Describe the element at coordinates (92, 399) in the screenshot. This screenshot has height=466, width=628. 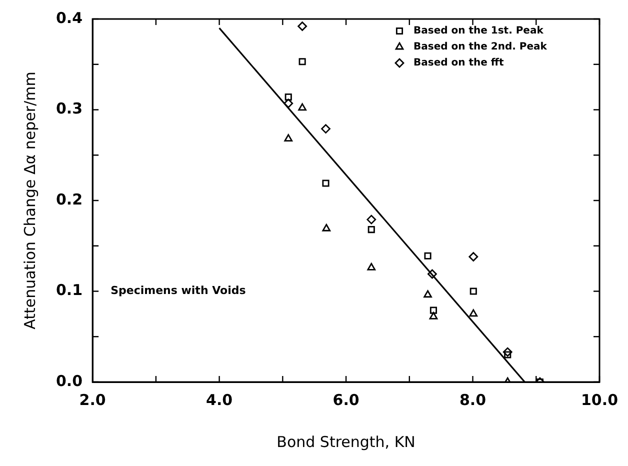
I see `x-tick-label: 2.0` at that location.